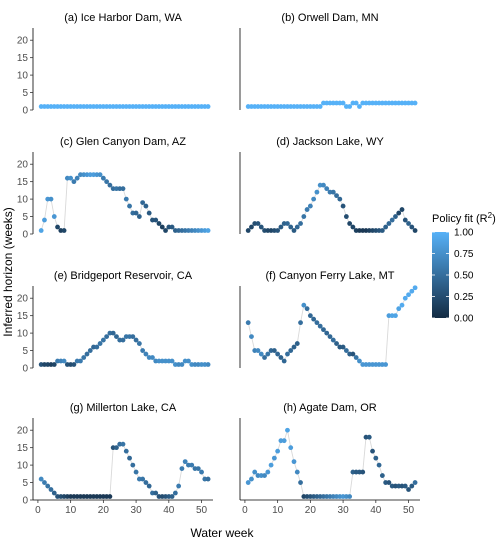 The width and height of the screenshot is (500, 541). What do you see at coordinates (123, 142) in the screenshot?
I see `panel-title: (c) Glen Canyon Dam, AZ` at bounding box center [123, 142].